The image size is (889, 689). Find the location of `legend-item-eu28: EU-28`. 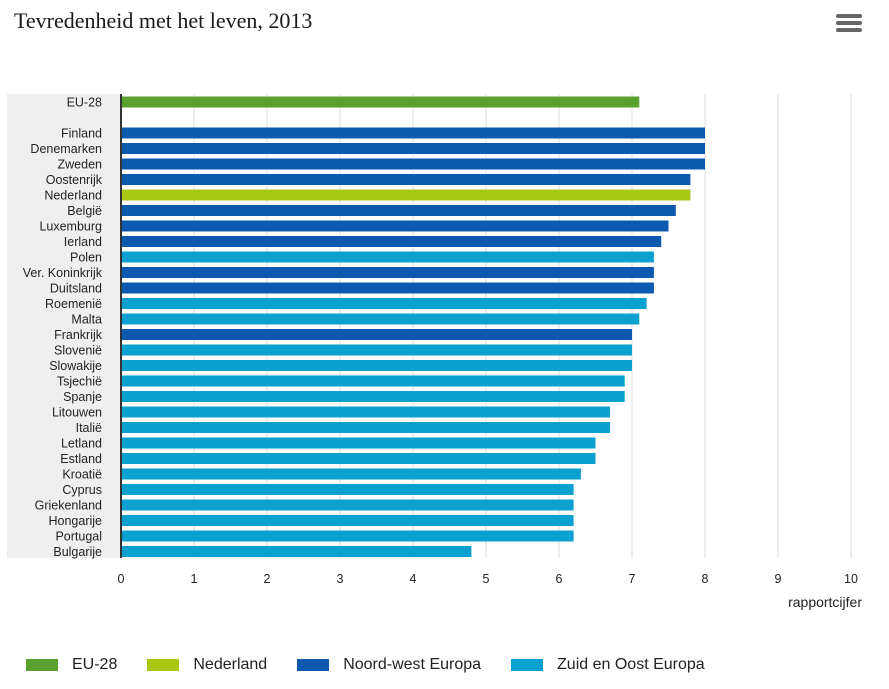

legend-item-eu28: EU-28 is located at coordinates (71, 665).